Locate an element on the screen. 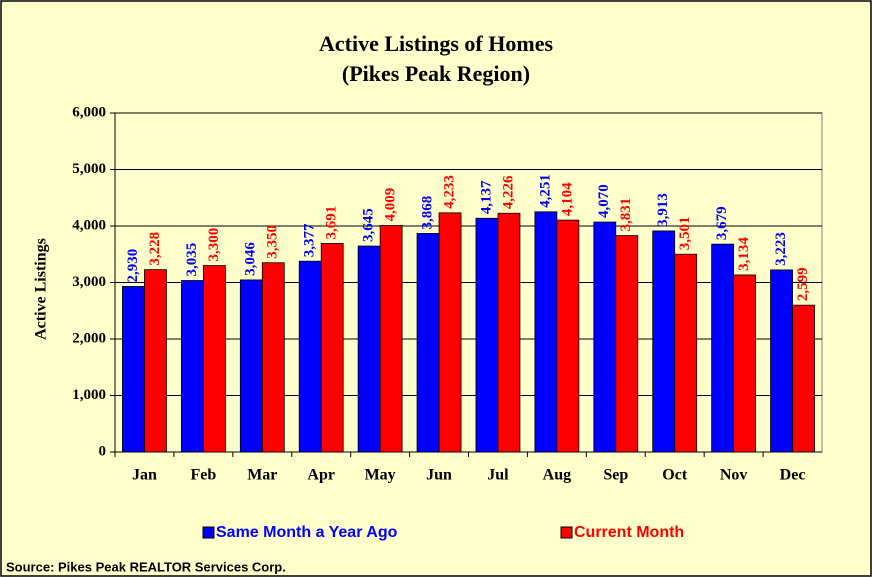 The image size is (872, 577). y-tick-label: 6,000 is located at coordinates (89, 112).